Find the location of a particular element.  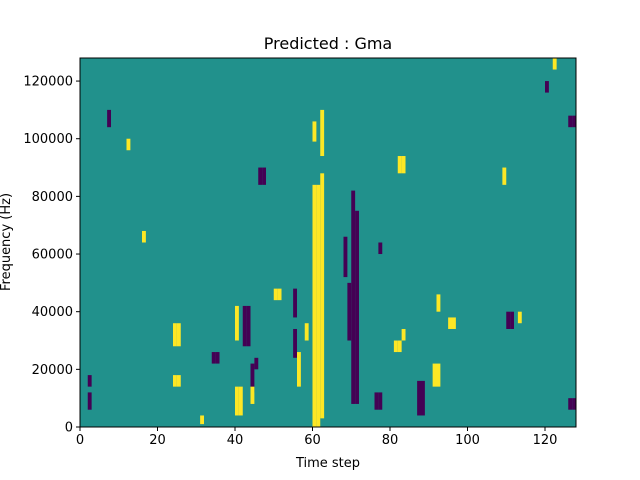

y-axis-title: Frequency (Hz) is located at coordinates (7, 242).